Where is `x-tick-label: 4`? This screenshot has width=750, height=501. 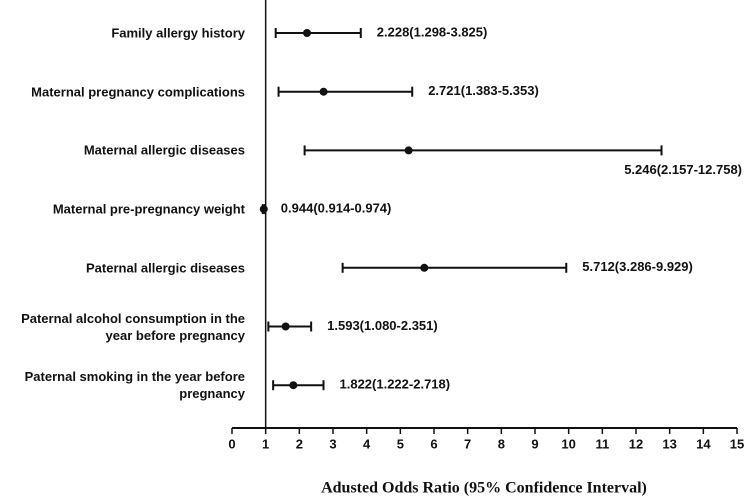 x-tick-label: 4 is located at coordinates (367, 443).